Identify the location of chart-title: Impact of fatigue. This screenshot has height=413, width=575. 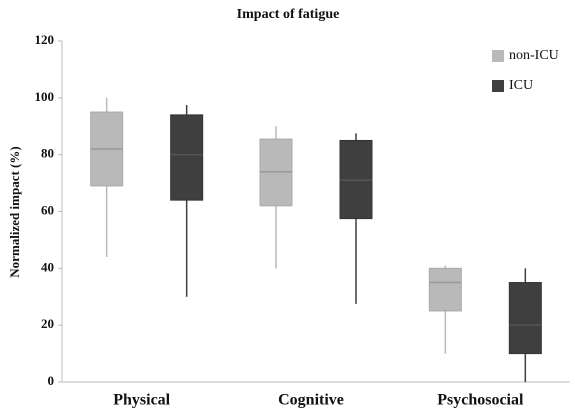
(288, 14).